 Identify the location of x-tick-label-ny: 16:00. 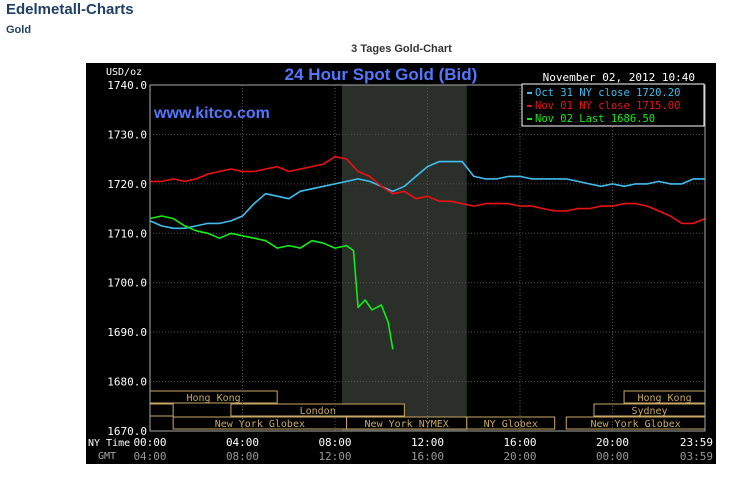
(519, 442).